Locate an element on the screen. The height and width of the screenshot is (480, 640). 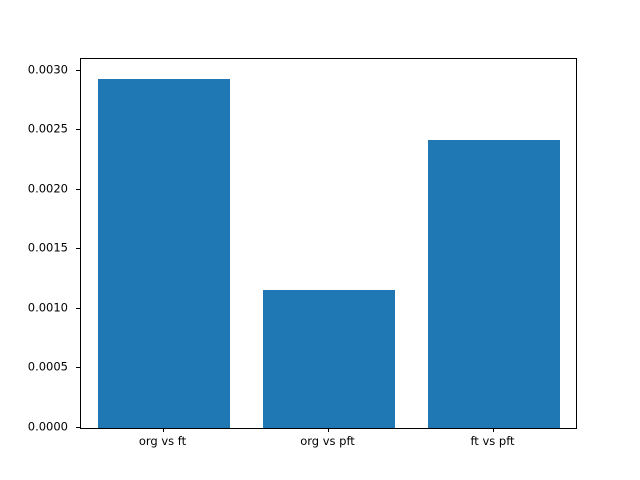
ytick-label: 0.0015 is located at coordinates (47, 247).